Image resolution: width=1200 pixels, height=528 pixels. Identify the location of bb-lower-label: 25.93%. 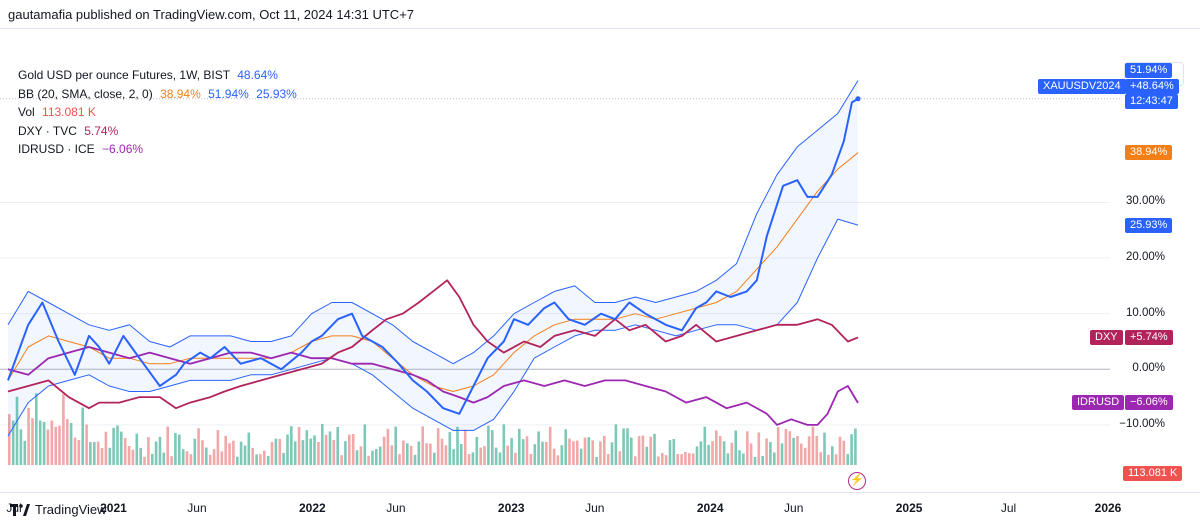
(1149, 225).